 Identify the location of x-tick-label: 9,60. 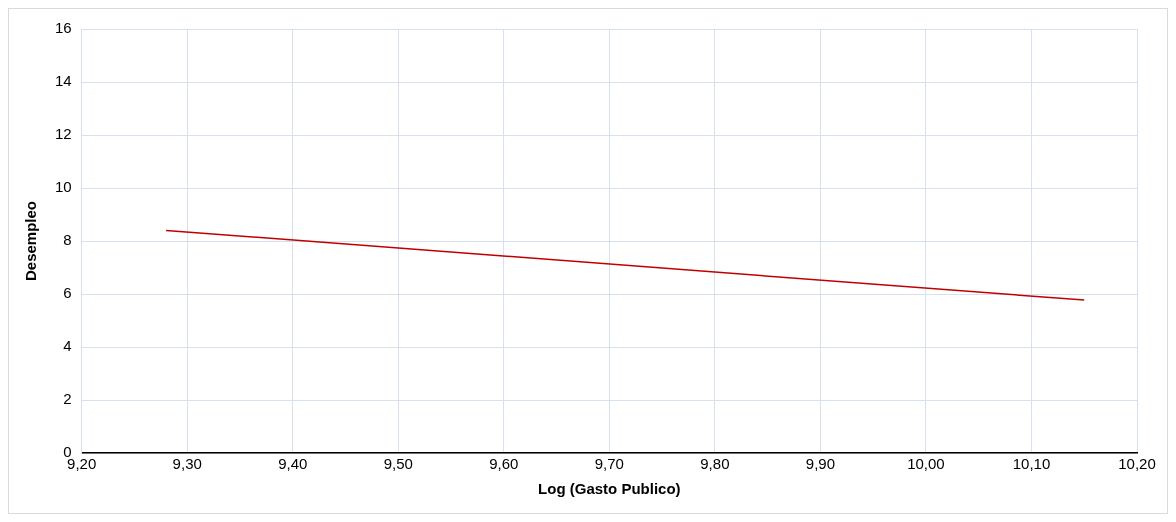
(504, 464).